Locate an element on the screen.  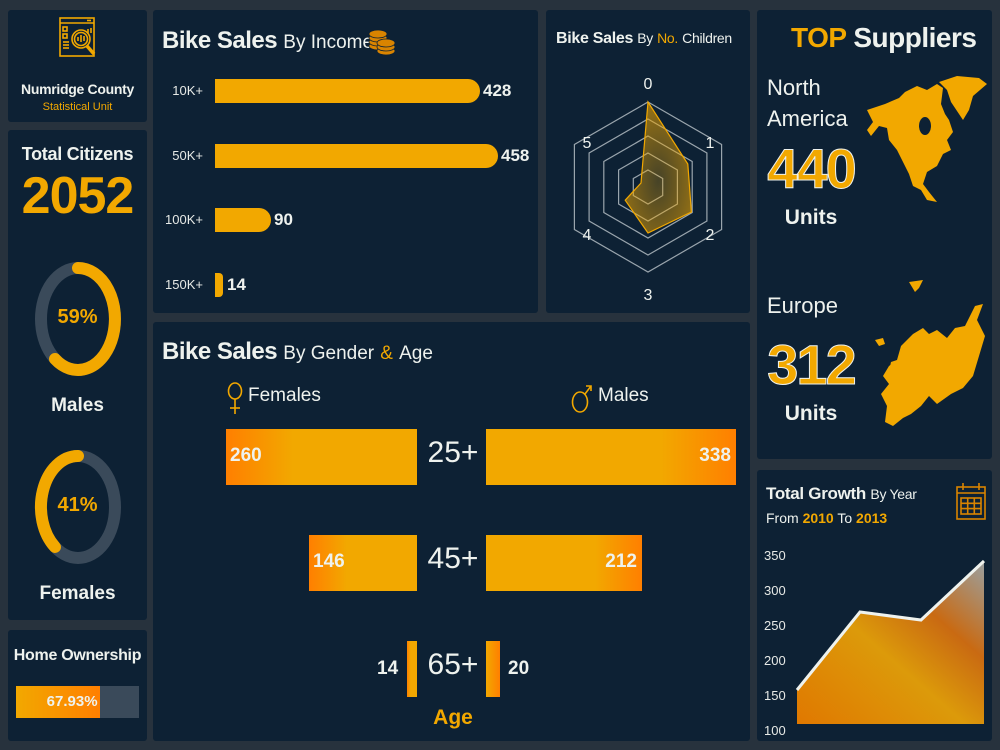
income-bar-row: 50K+ 458 is located at coordinates (345, 156).